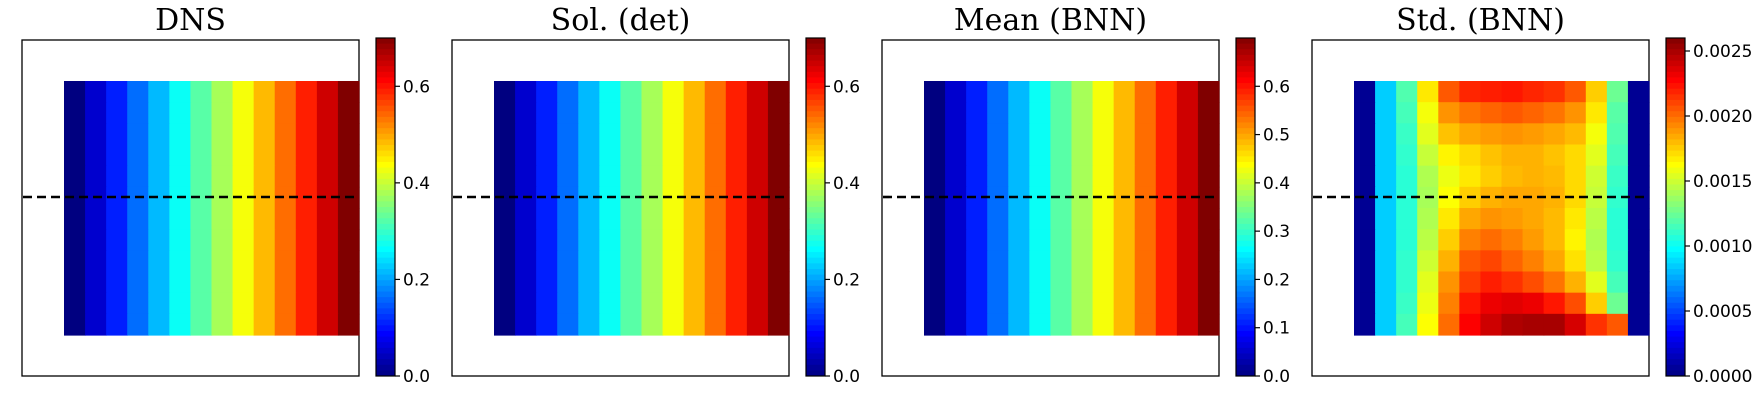 Image resolution: width=1760 pixels, height=400 pixels. What do you see at coordinates (1722, 377) in the screenshot?
I see `colorbar-tick-label: 0.0000` at bounding box center [1722, 377].